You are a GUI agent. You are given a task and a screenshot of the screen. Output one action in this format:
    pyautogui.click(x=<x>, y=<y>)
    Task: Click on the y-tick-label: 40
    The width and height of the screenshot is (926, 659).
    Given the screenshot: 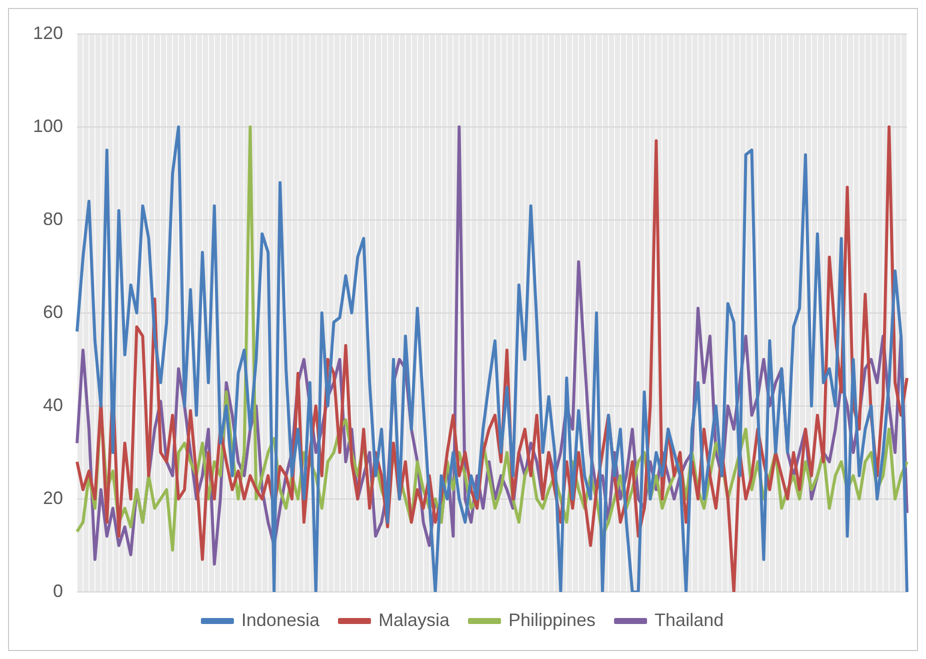 What is the action you would take?
    pyautogui.click(x=53, y=404)
    